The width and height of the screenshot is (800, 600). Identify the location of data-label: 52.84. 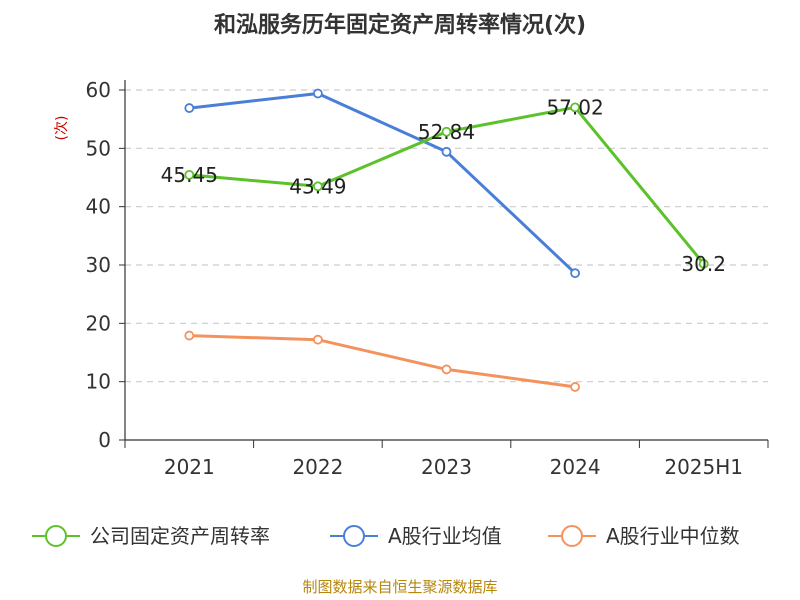
(446, 132).